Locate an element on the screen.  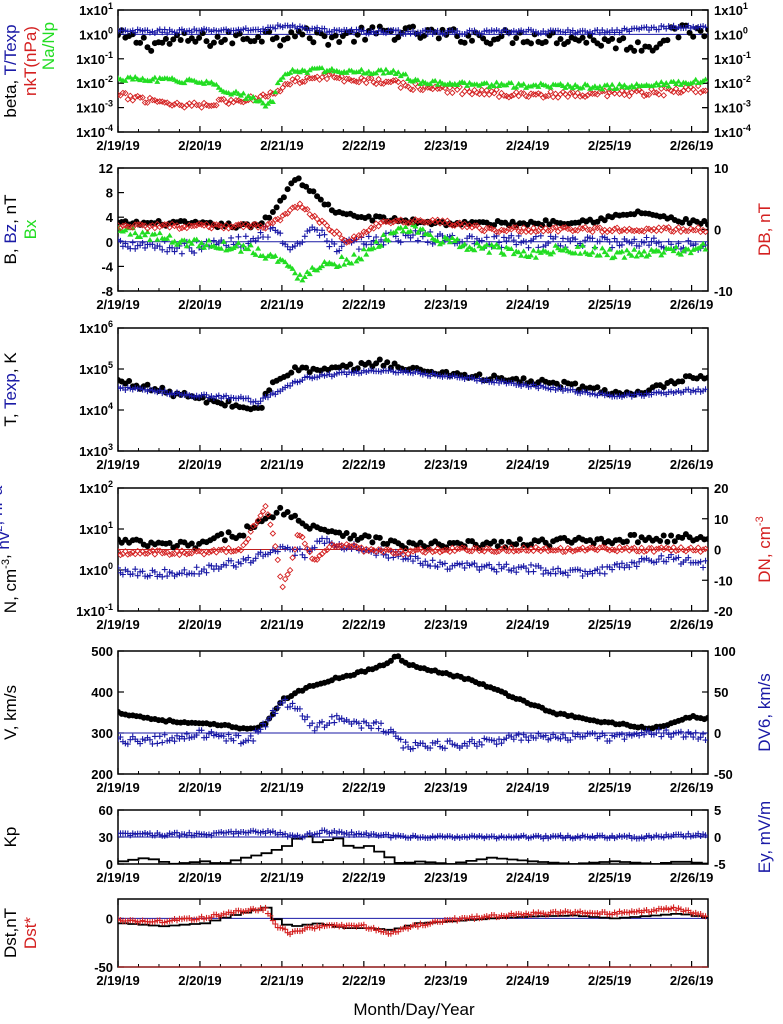
x-tick-label: 2/26/19 is located at coordinates (691, 980).